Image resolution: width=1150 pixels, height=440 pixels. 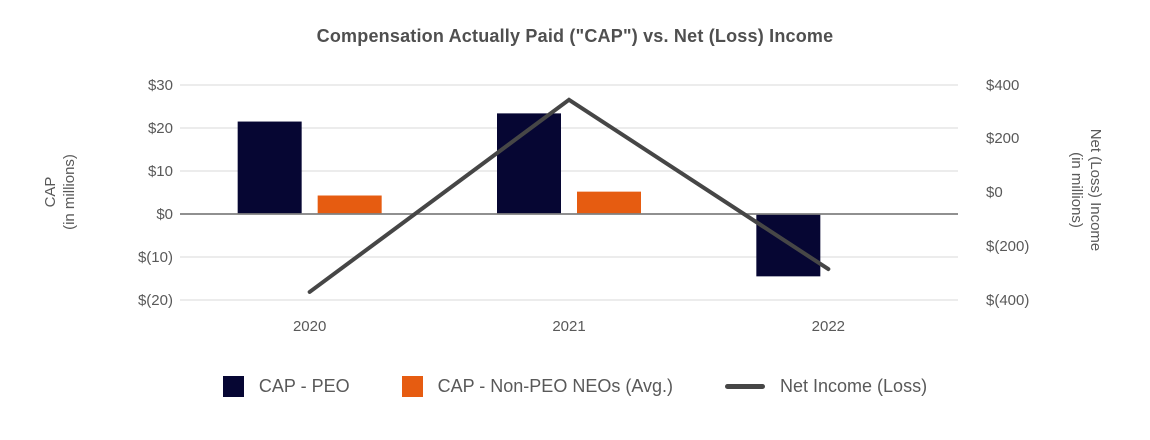 I want to click on legend-item-cap-non-peo: CAP - Non-PEO NEOs (Avg.), so click(x=537, y=386).